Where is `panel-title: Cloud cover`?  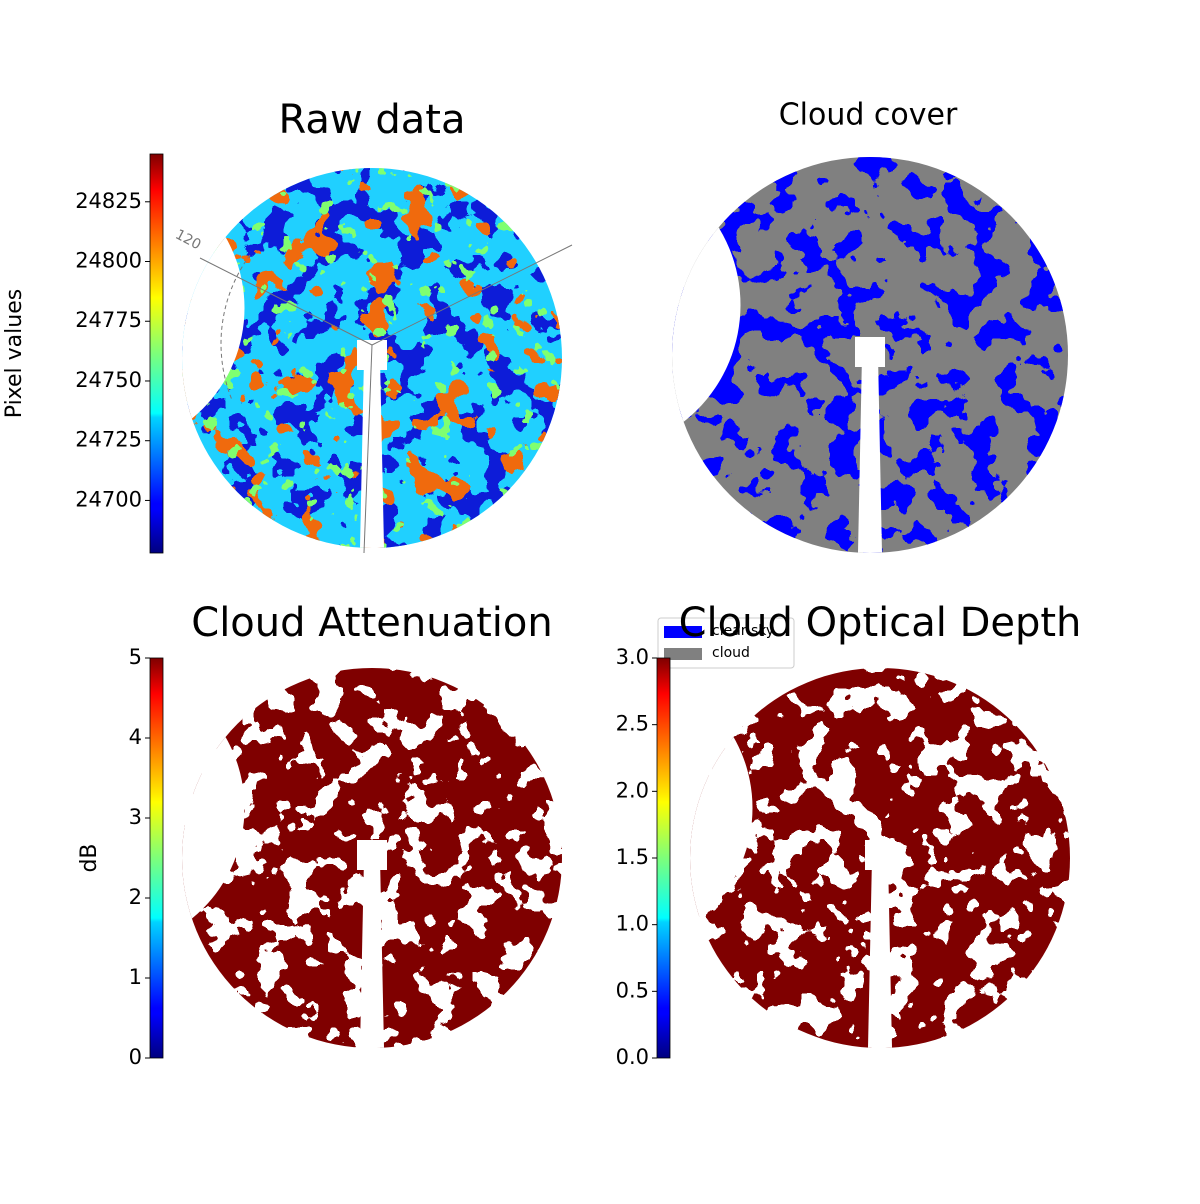 panel-title: Cloud cover is located at coordinates (868, 115).